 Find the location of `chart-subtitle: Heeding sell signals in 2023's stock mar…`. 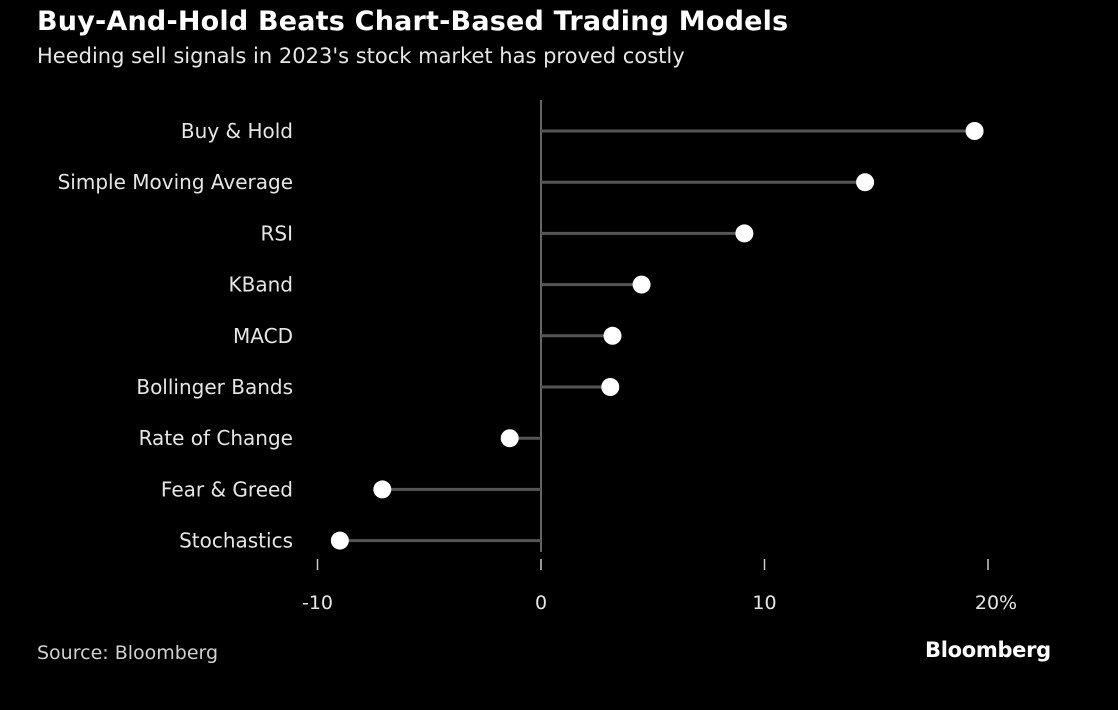

chart-subtitle: Heeding sell signals in 2023's stock mar… is located at coordinates (361, 56).